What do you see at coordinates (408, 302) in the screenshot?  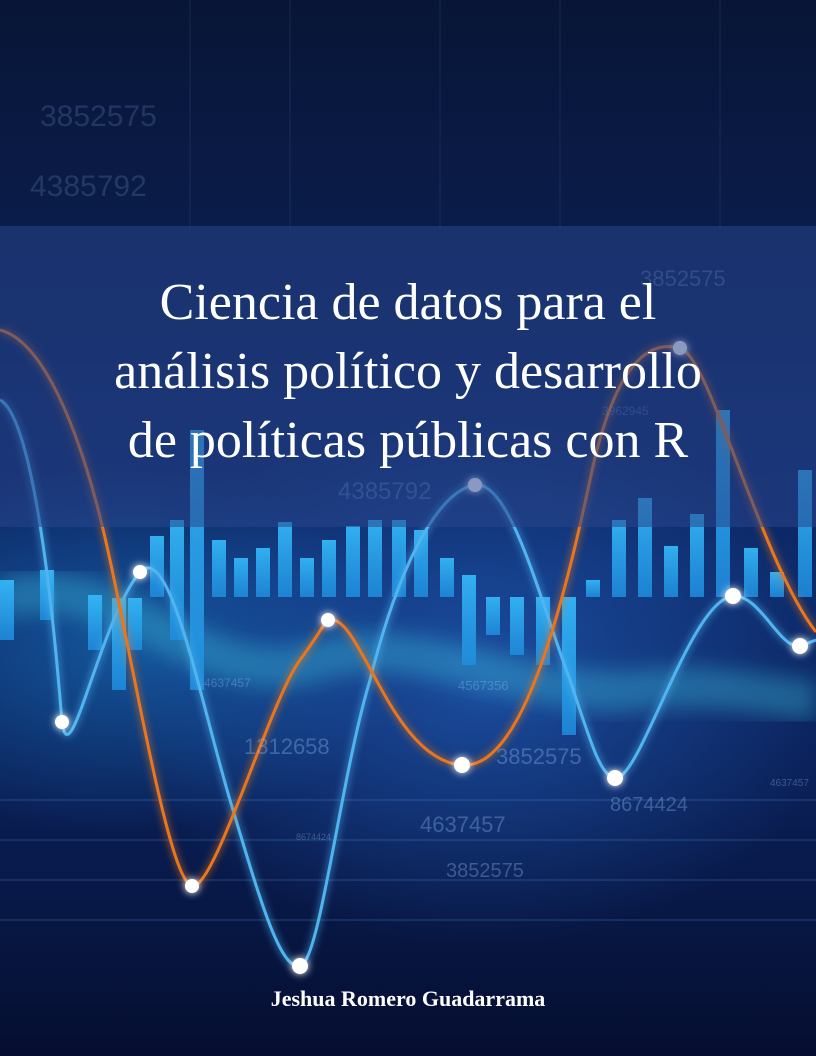 I see `title-line: Ciencia de datos para el` at bounding box center [408, 302].